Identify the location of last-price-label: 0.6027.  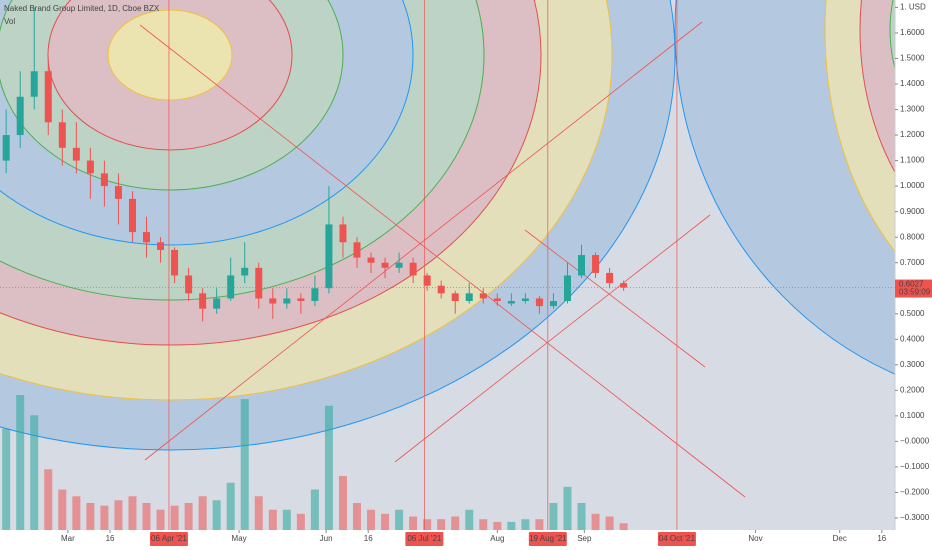
(911, 284).